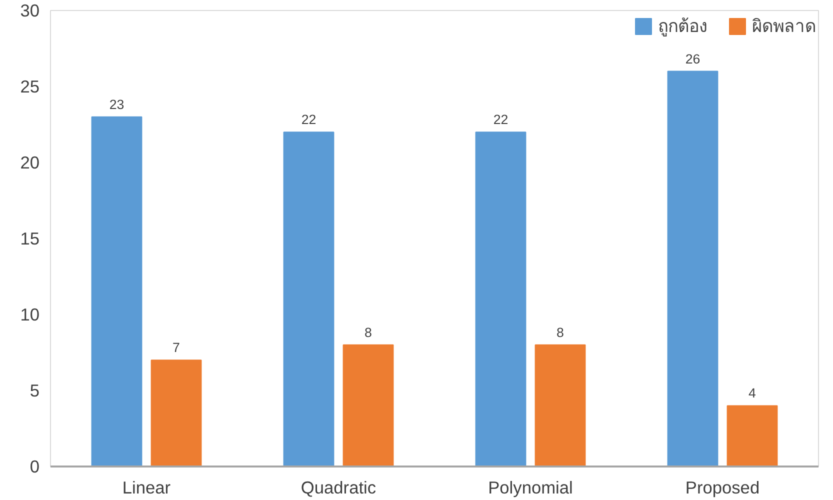  I want to click on data-label: 4, so click(752, 393).